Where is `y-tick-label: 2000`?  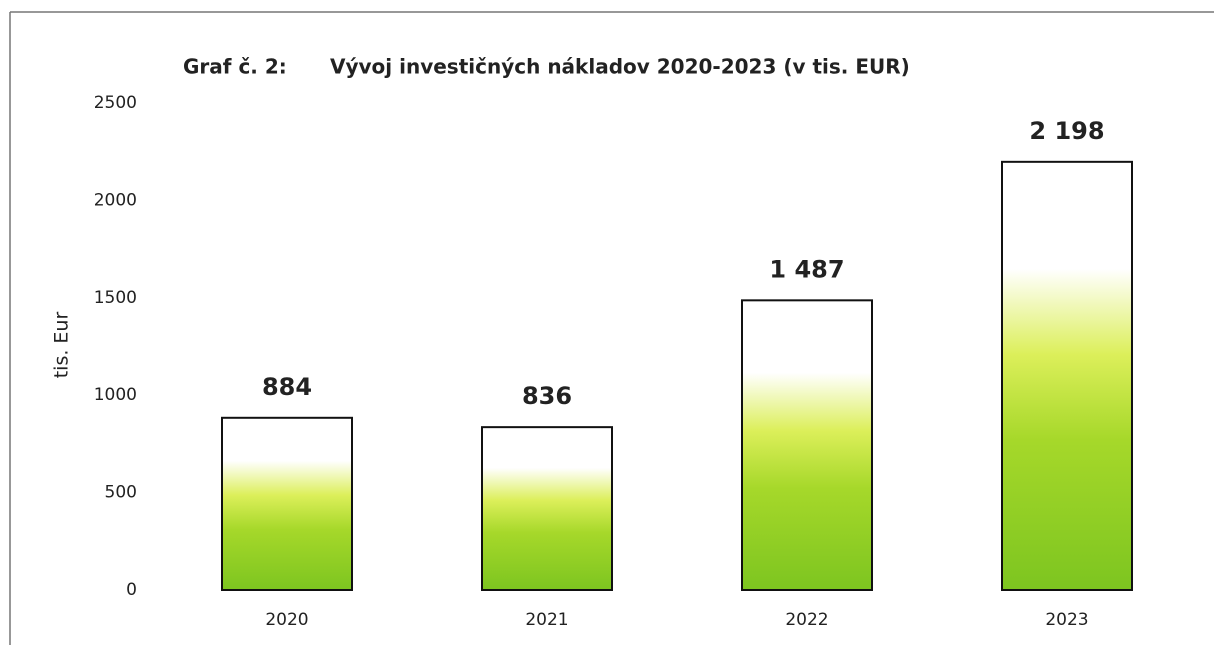 y-tick-label: 2000 is located at coordinates (115, 200).